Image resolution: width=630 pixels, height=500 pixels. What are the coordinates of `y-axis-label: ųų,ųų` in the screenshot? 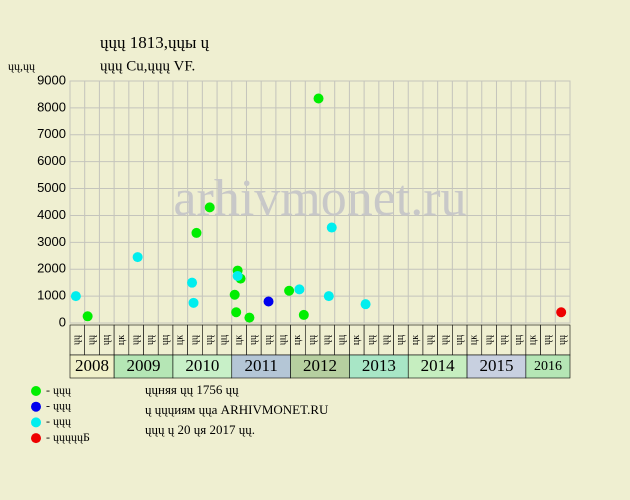 It's located at (21, 66).